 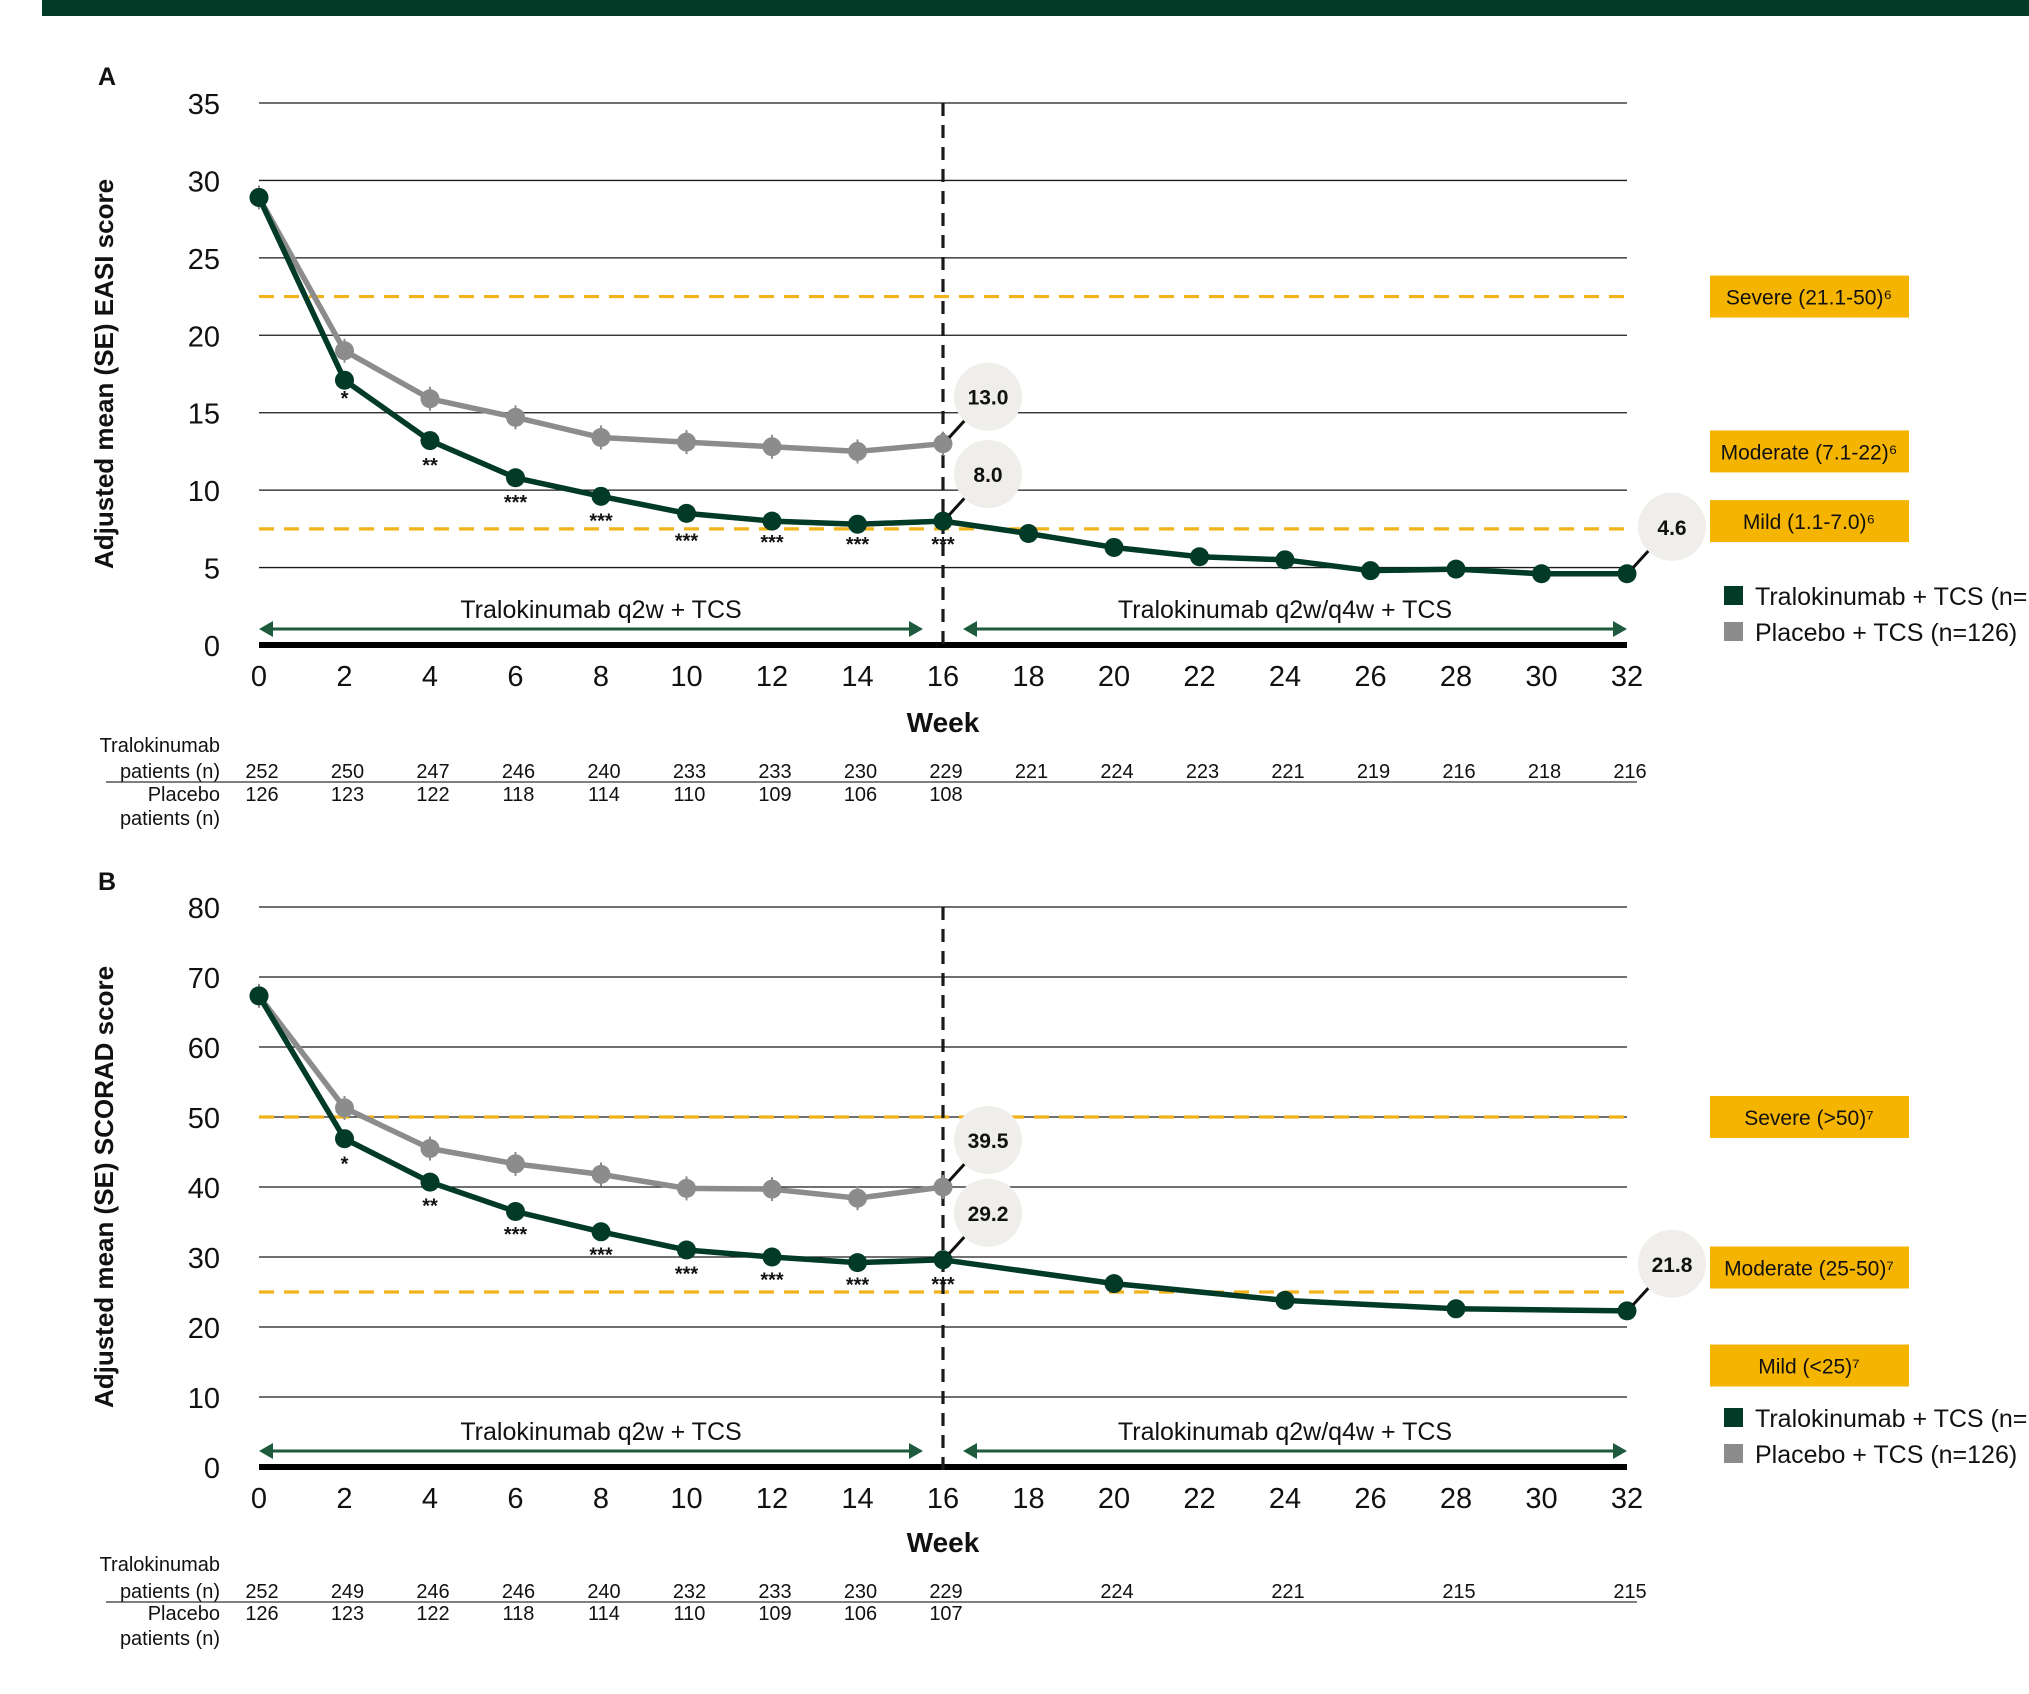 I want to click on panel-a-legend-label: Placebo + TCS (n=126), so click(x=1886, y=633).